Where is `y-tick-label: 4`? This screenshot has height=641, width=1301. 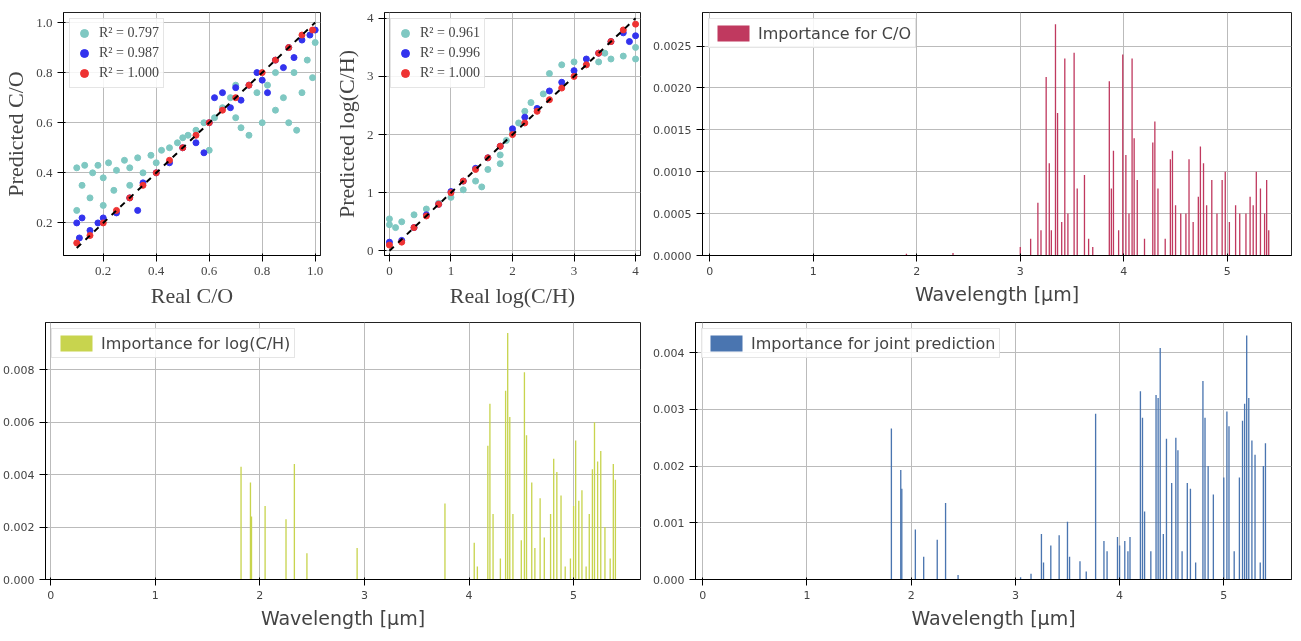 y-tick-label: 4 is located at coordinates (370, 18).